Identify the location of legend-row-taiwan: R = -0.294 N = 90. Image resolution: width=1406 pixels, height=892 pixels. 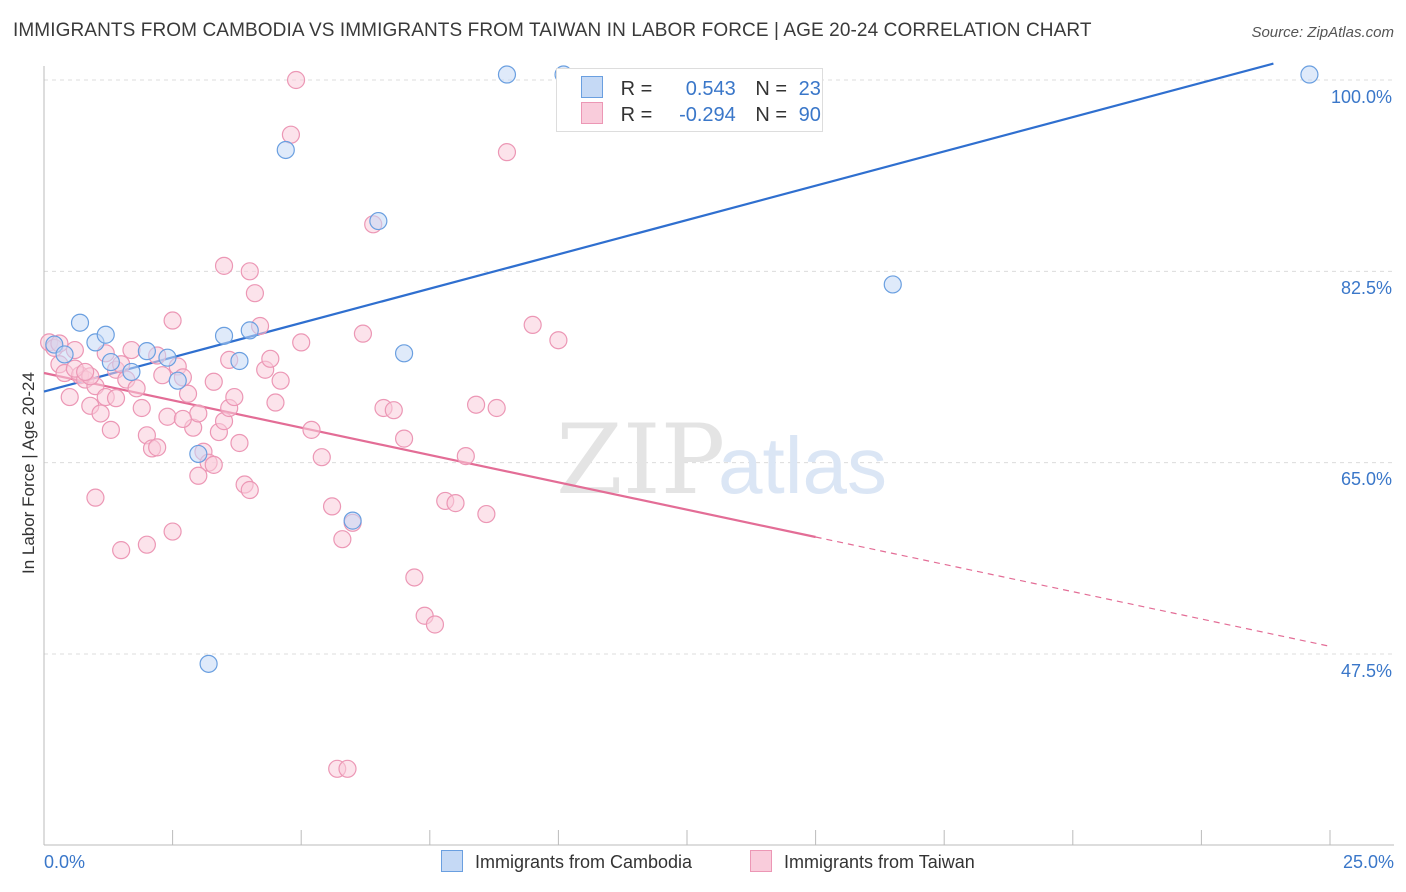
(701, 115).